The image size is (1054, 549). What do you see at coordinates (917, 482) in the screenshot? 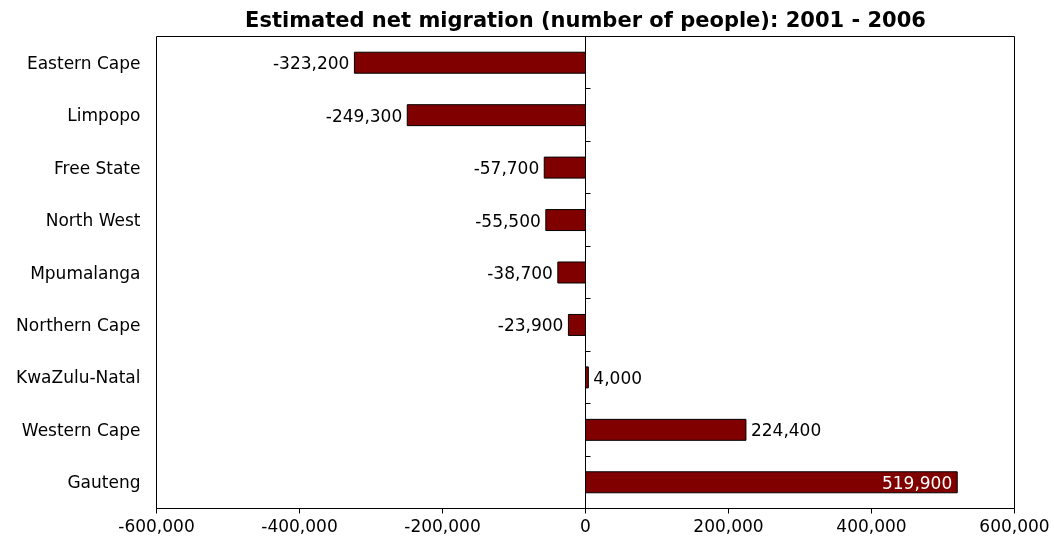
I see `data-label: 519,900` at bounding box center [917, 482].